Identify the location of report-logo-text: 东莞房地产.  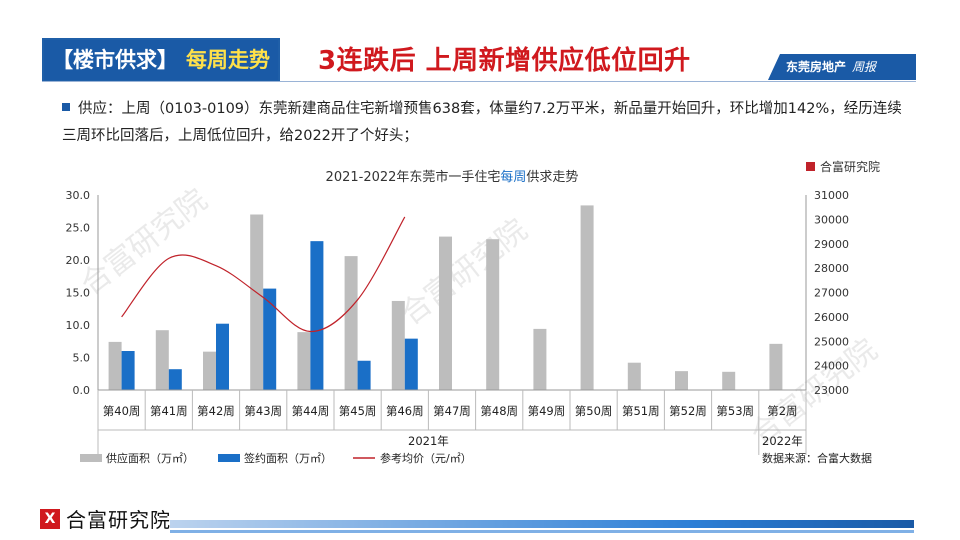
(816, 67).